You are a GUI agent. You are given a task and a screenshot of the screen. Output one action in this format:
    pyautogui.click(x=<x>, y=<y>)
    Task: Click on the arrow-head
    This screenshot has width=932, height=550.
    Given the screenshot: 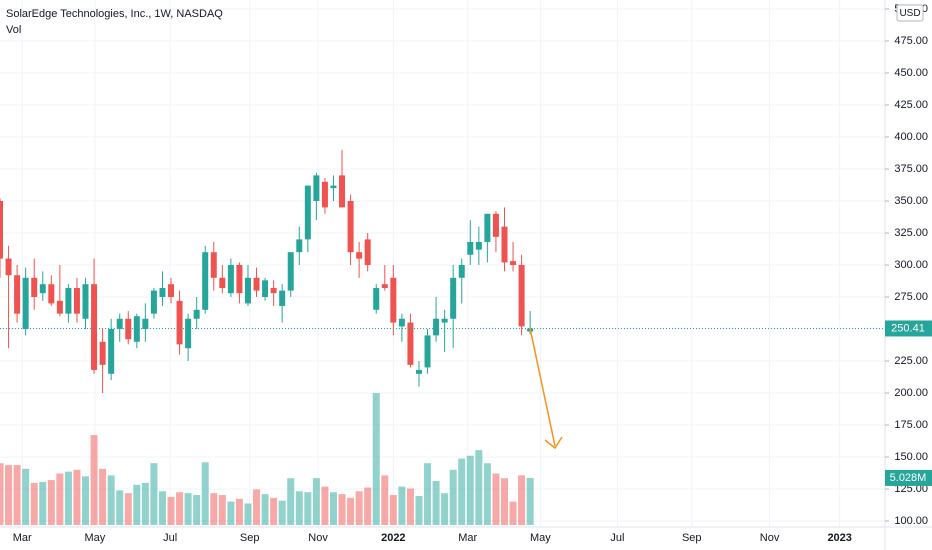 What is the action you would take?
    pyautogui.click(x=553, y=443)
    